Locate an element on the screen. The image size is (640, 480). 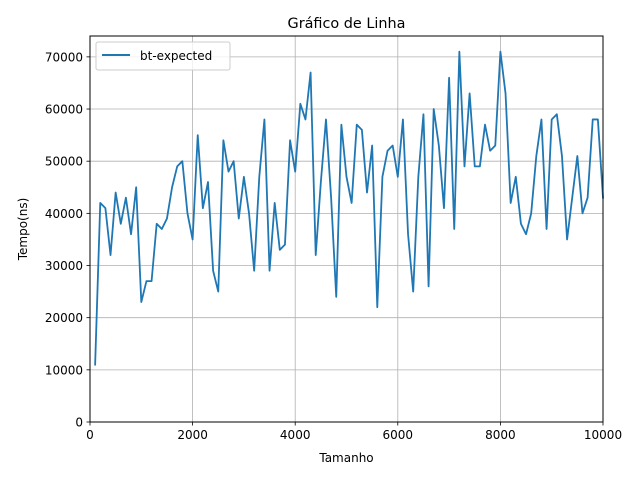
y-axis: 0 10000 20000 30000 40000 50000 60000 70000 is located at coordinates (67, 240).